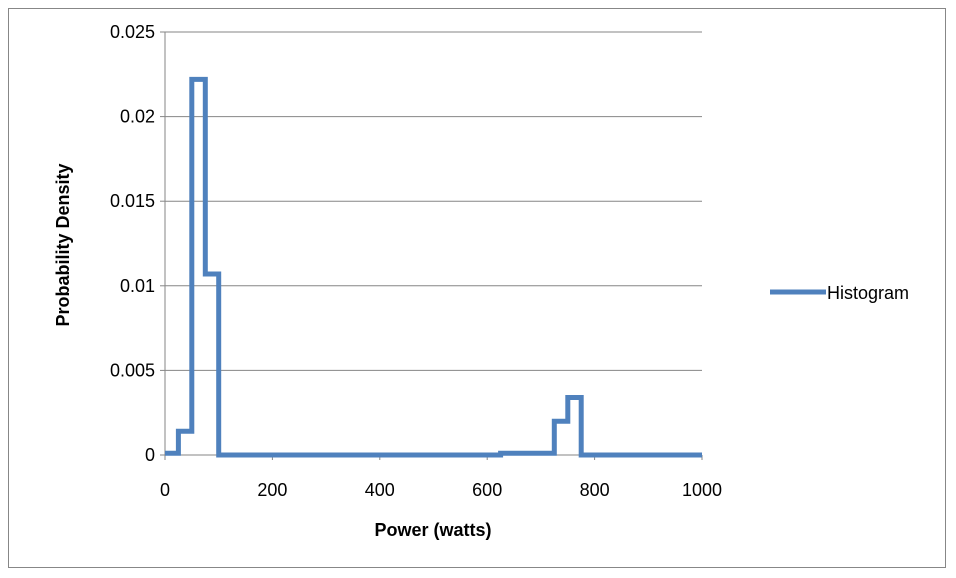  I want to click on y-tick-label-1: 0.005, so click(132, 370).